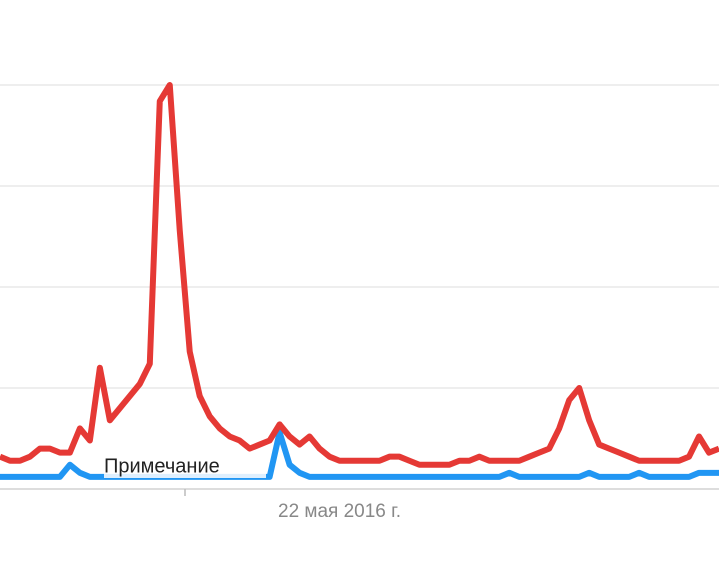 This screenshot has width=719, height=581. What do you see at coordinates (339, 511) in the screenshot?
I see `x-tick-label: 22 мая 2016 г.` at bounding box center [339, 511].